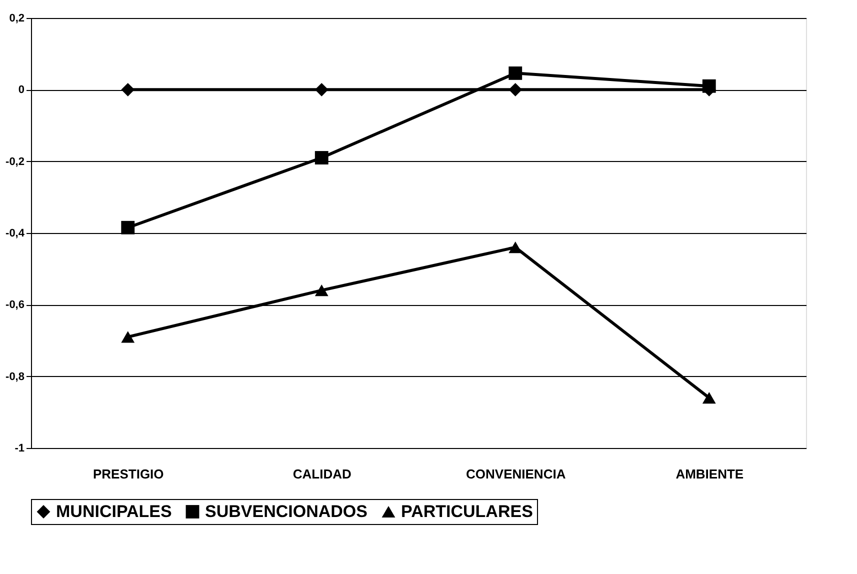  What do you see at coordinates (16, 18) in the screenshot?
I see `y-tick-label: 0,2` at bounding box center [16, 18].